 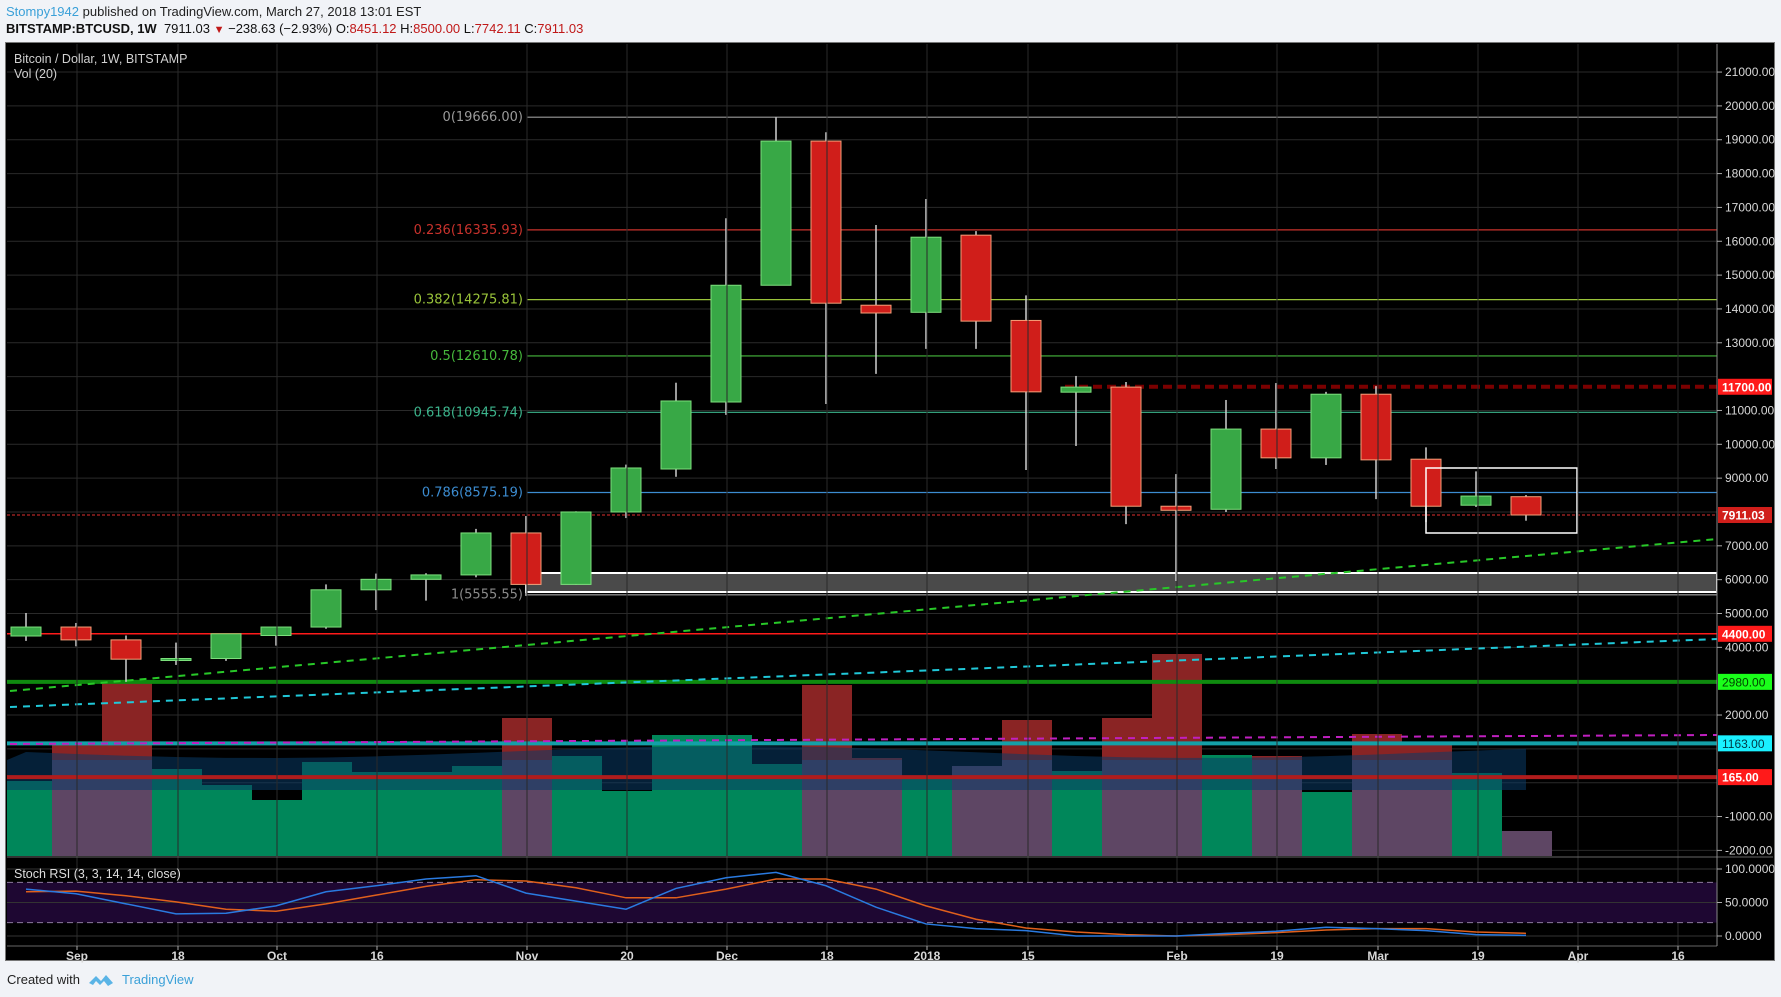 I want to click on author-link: Stompy1942, so click(x=42, y=11).